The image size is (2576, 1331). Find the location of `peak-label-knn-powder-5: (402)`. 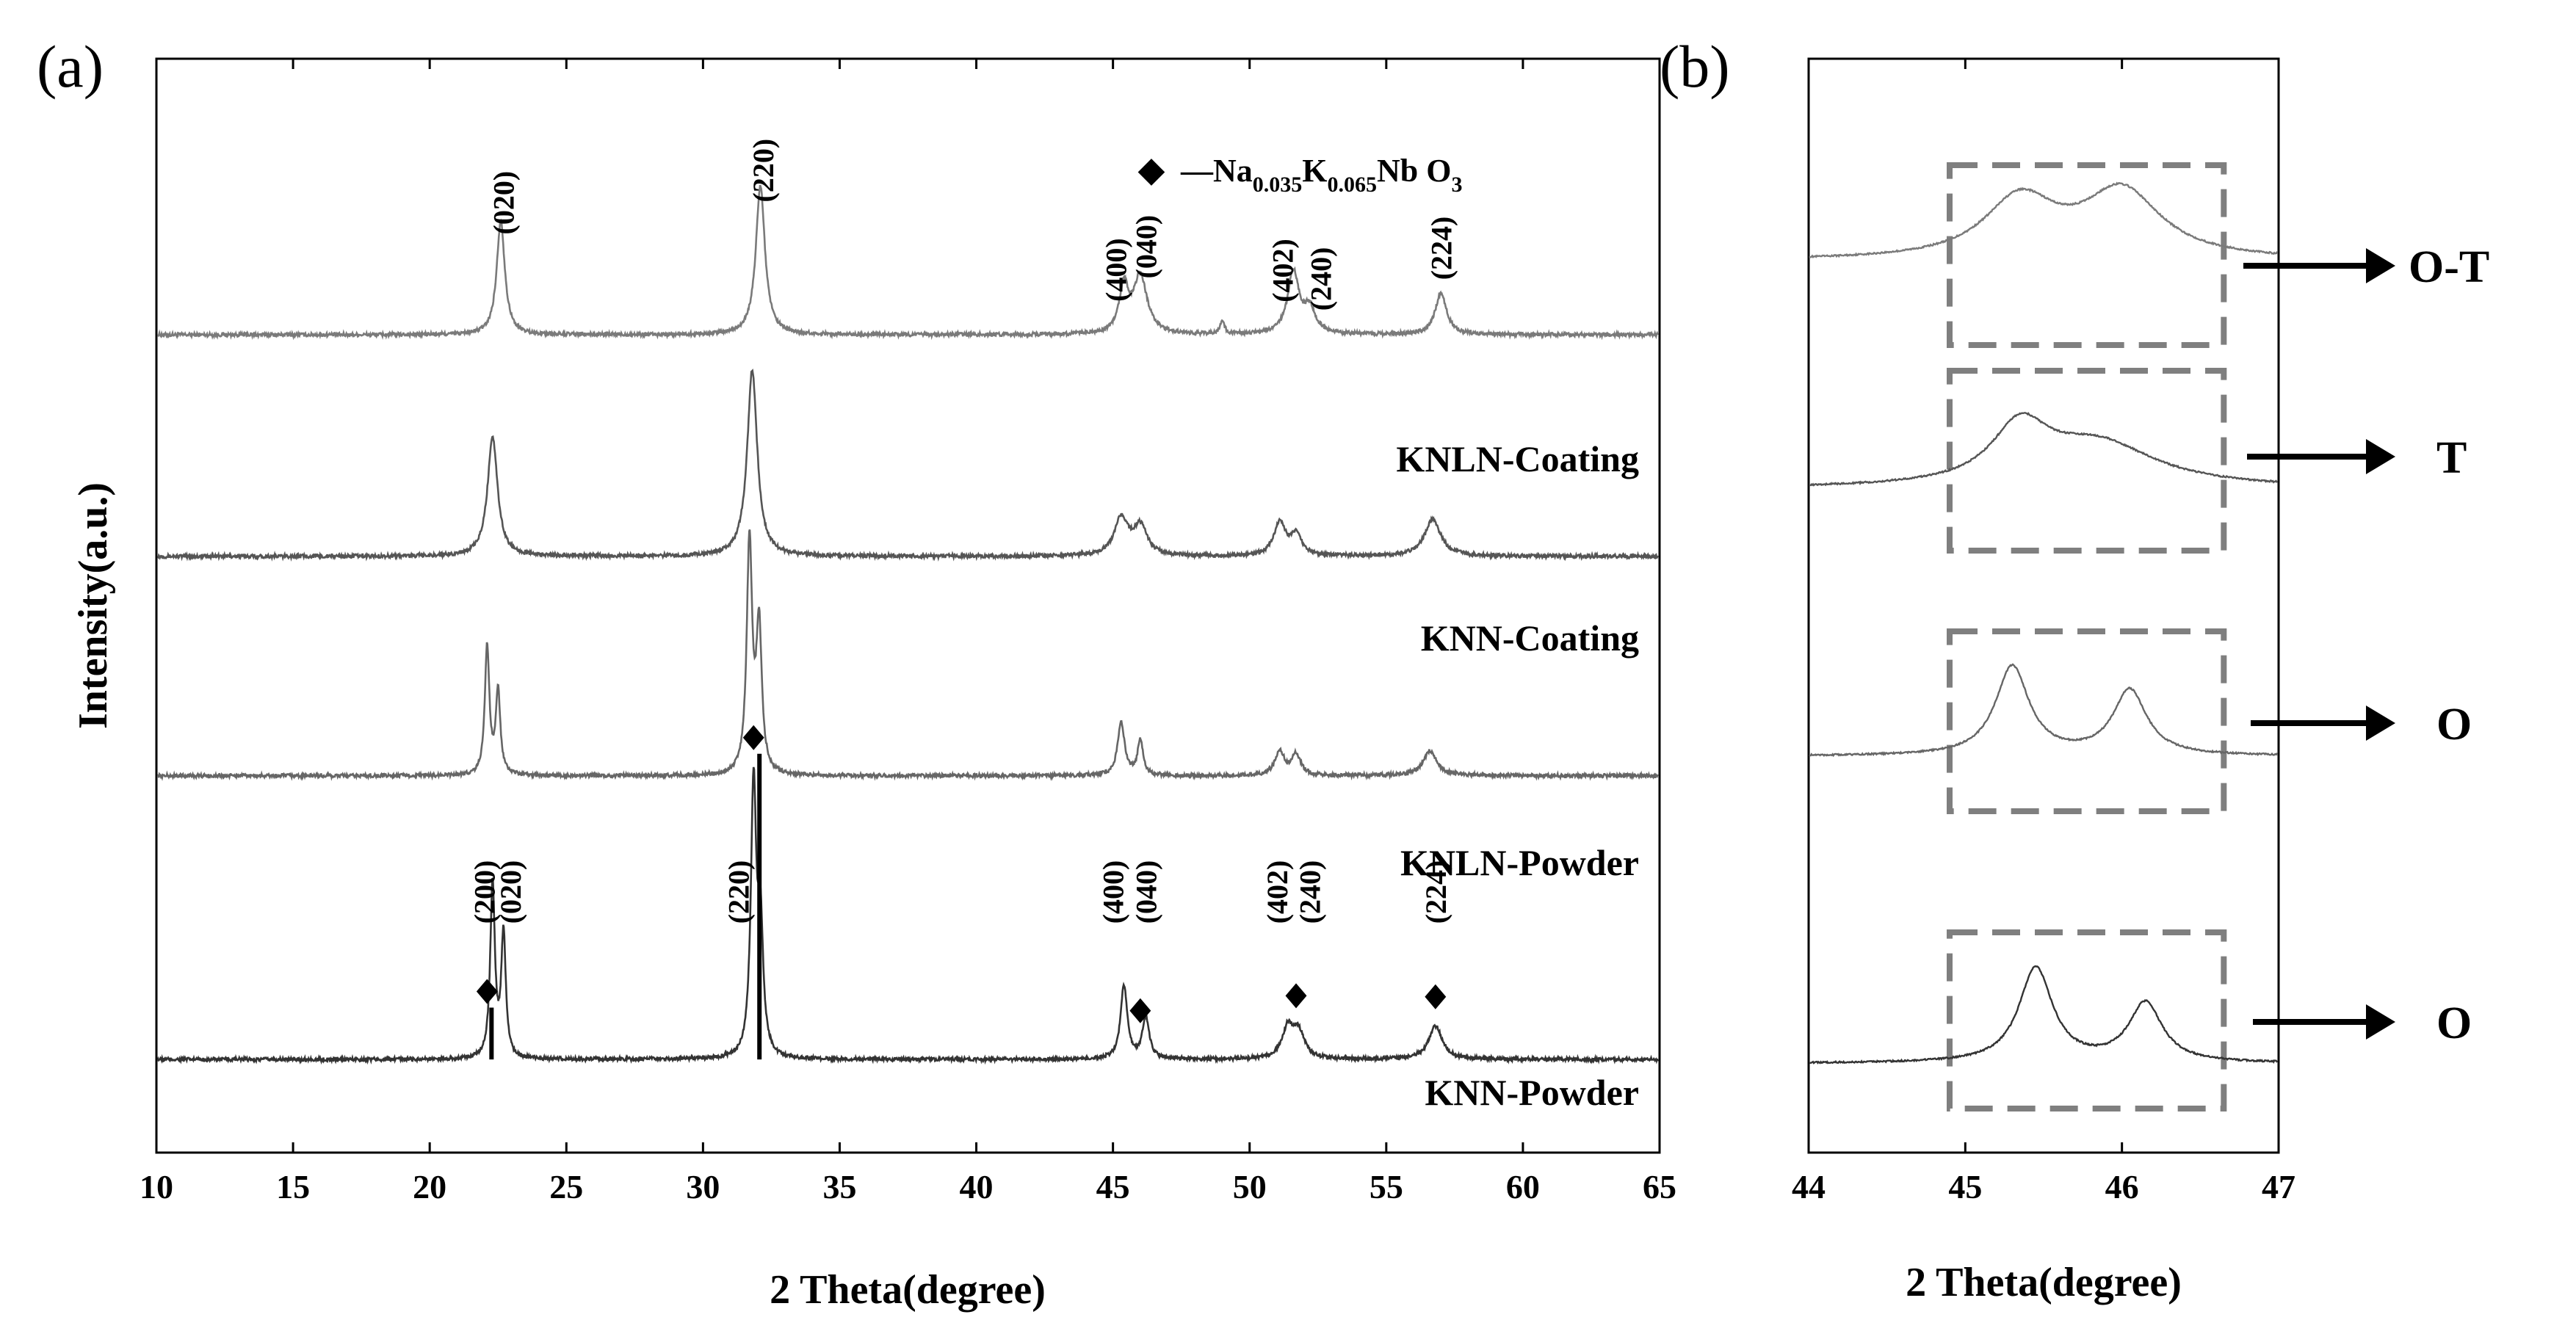

peak-label-knn-powder-5: (402) is located at coordinates (1277, 892).